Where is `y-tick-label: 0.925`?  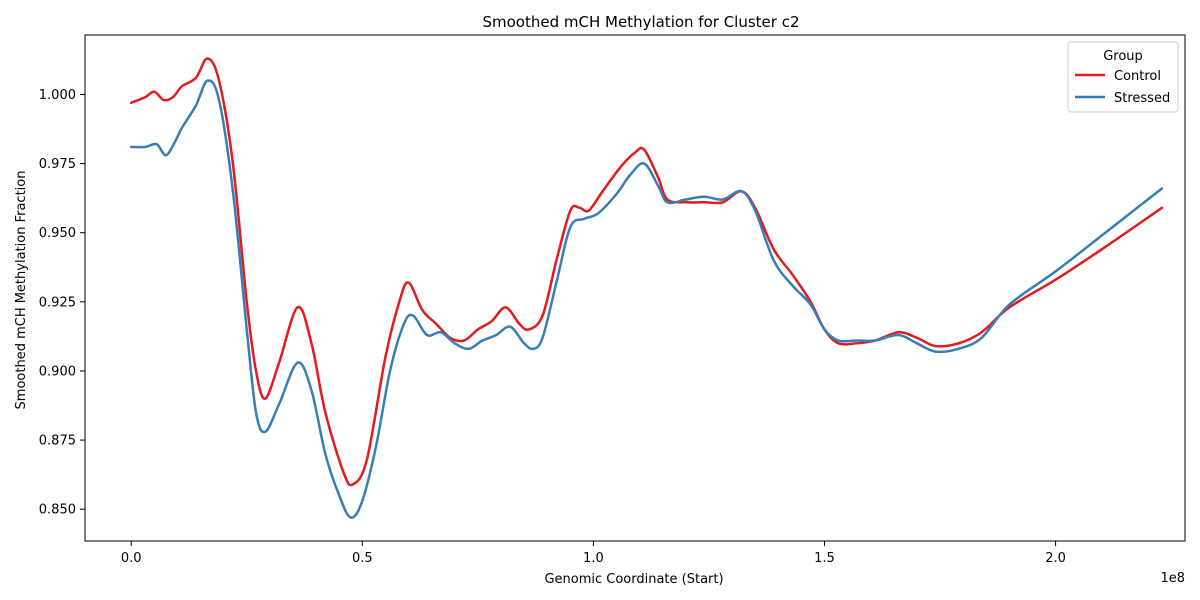 y-tick-label: 0.925 is located at coordinates (57, 302).